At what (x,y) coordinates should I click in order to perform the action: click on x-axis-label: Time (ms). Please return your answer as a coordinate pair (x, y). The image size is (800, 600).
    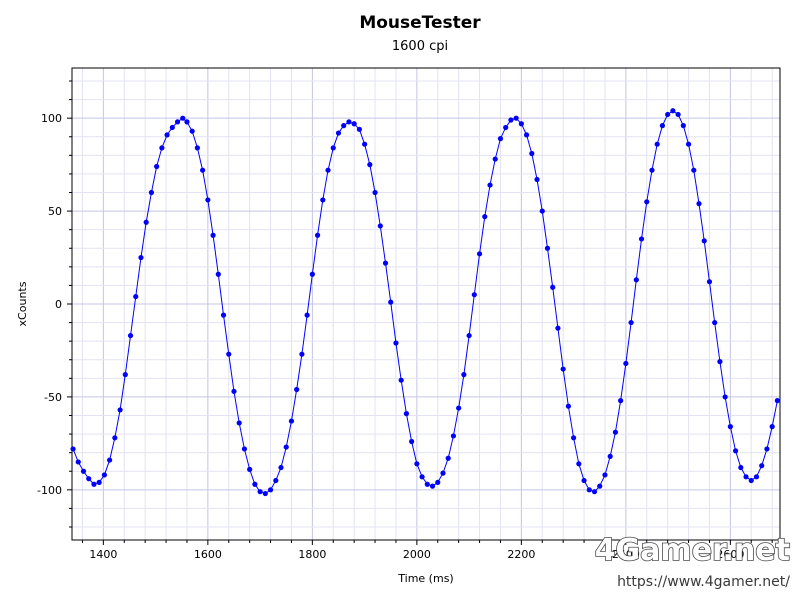
    Looking at the image, I should click on (425, 578).